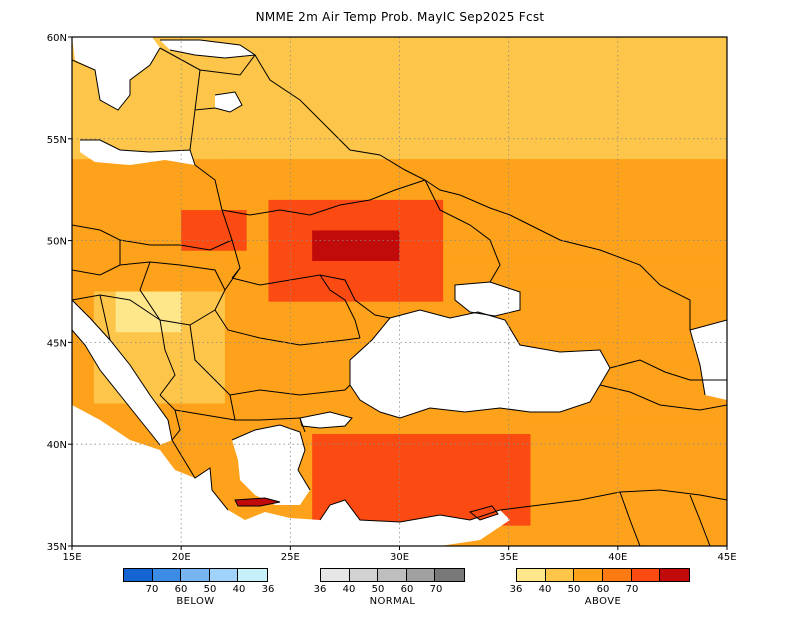  I want to click on border-belarus-south, so click(323, 197).